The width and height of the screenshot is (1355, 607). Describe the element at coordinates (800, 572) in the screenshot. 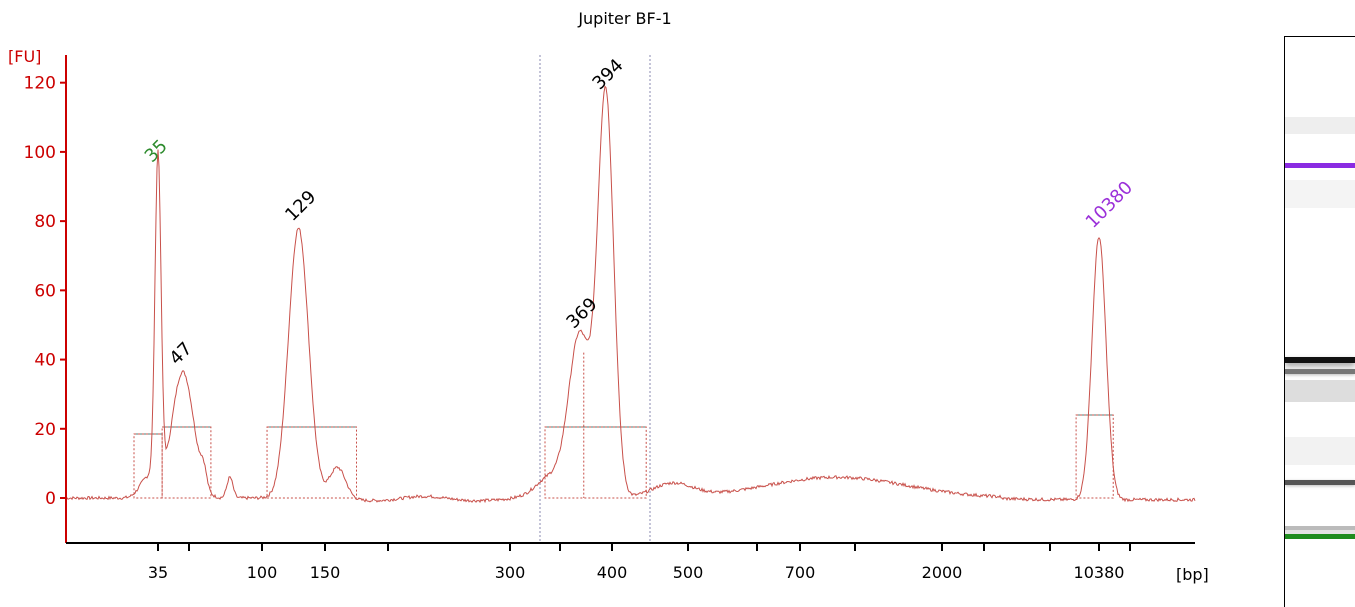

I see `x-tick-label: 700` at that location.